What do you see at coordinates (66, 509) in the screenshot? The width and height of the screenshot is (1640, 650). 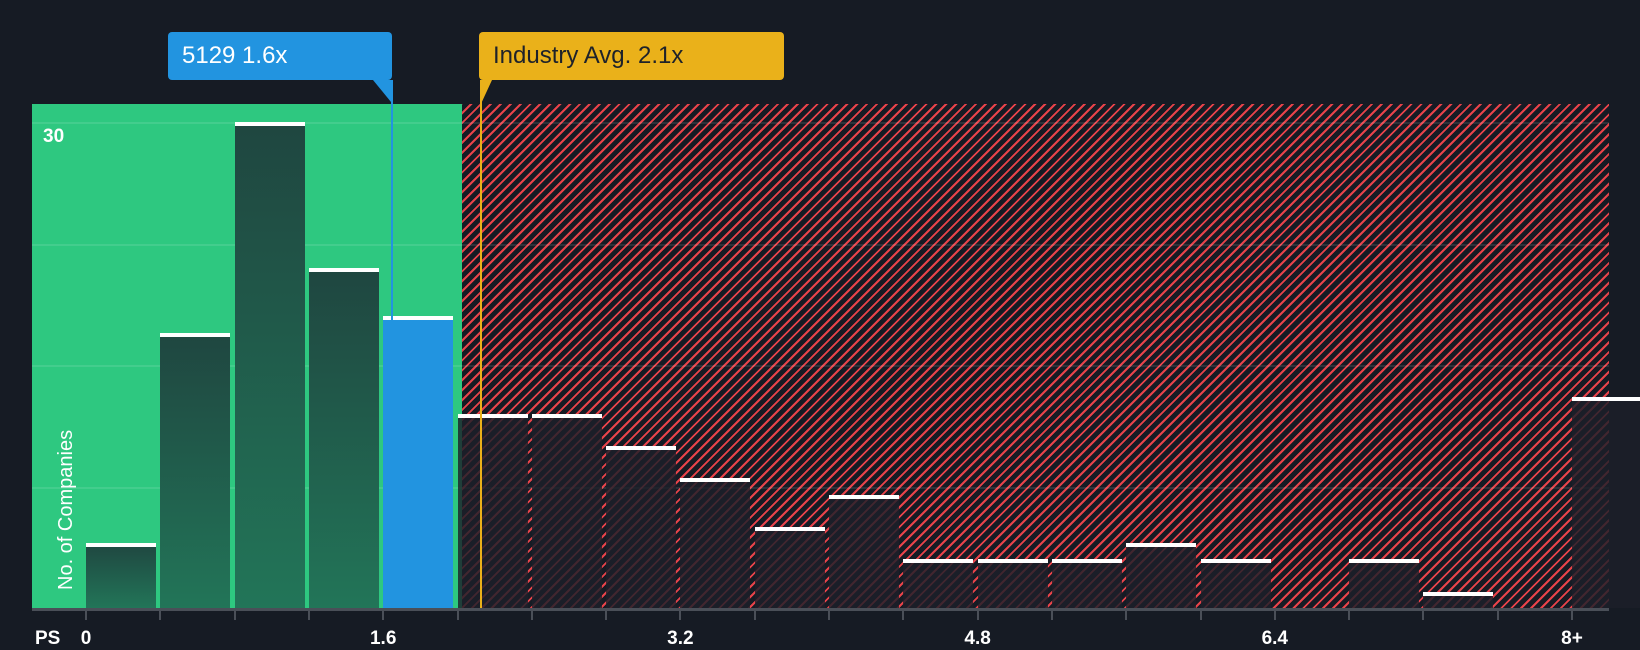 I see `y-axis-title: No. of Companies` at bounding box center [66, 509].